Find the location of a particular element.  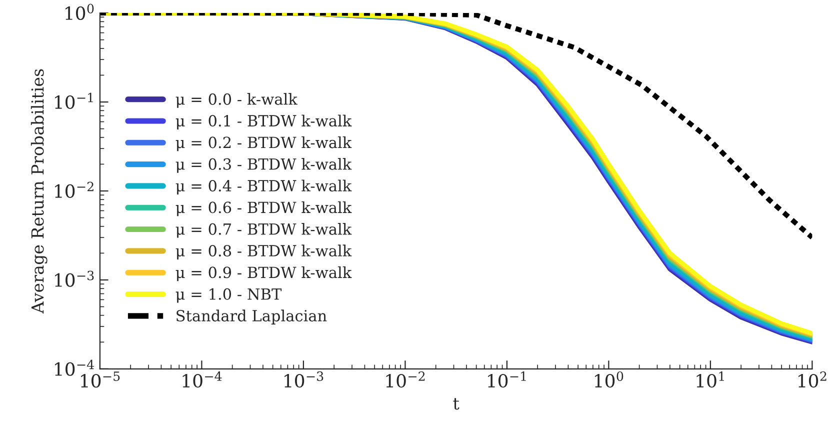

legend-label: μ = 0.1 - BTDW k-walk is located at coordinates (264, 122).